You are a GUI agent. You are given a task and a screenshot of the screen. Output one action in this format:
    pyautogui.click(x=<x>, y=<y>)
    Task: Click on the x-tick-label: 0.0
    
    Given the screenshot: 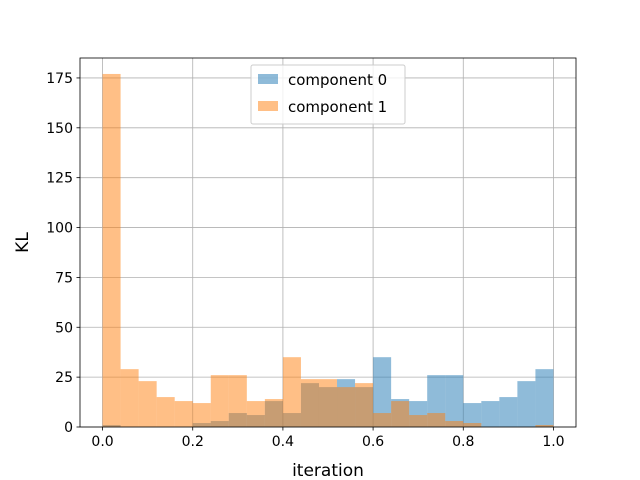 What is the action you would take?
    pyautogui.click(x=102, y=442)
    